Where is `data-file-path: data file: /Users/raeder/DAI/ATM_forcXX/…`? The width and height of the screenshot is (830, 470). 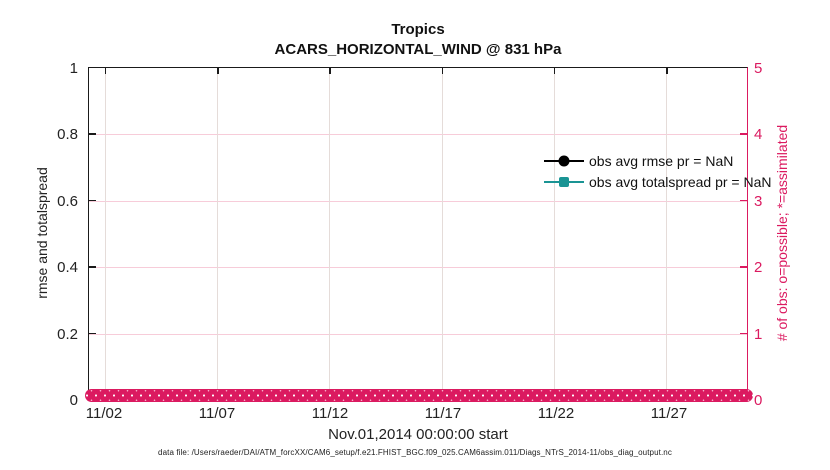 data-file-path: data file: /Users/raeder/DAI/ATM_forcXX/… is located at coordinates (415, 452).